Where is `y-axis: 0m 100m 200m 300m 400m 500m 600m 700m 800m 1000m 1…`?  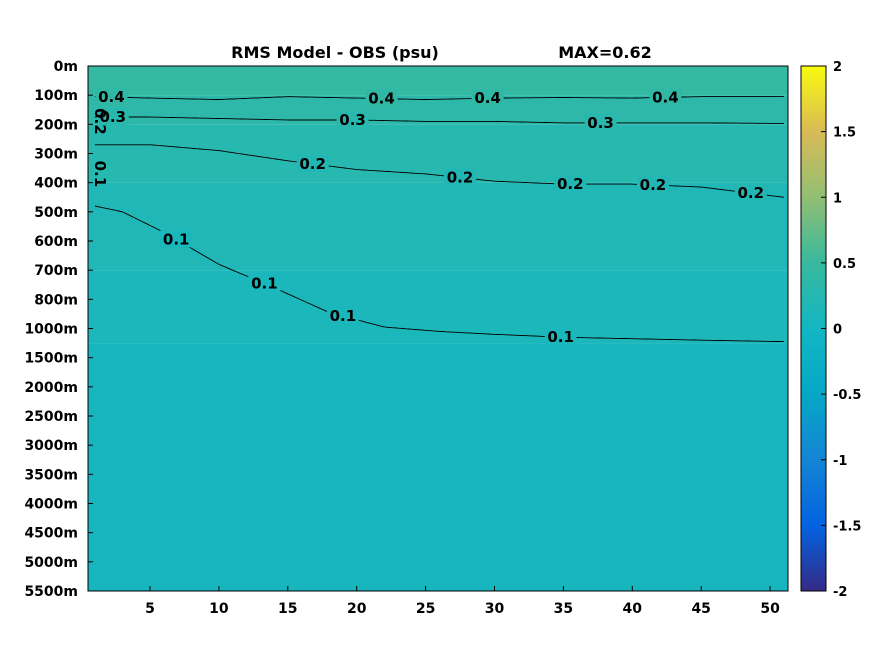 y-axis: 0m 100m 200m 300m 400m 500m 600m 700m 800m 1000m 1… is located at coordinates (58, 329).